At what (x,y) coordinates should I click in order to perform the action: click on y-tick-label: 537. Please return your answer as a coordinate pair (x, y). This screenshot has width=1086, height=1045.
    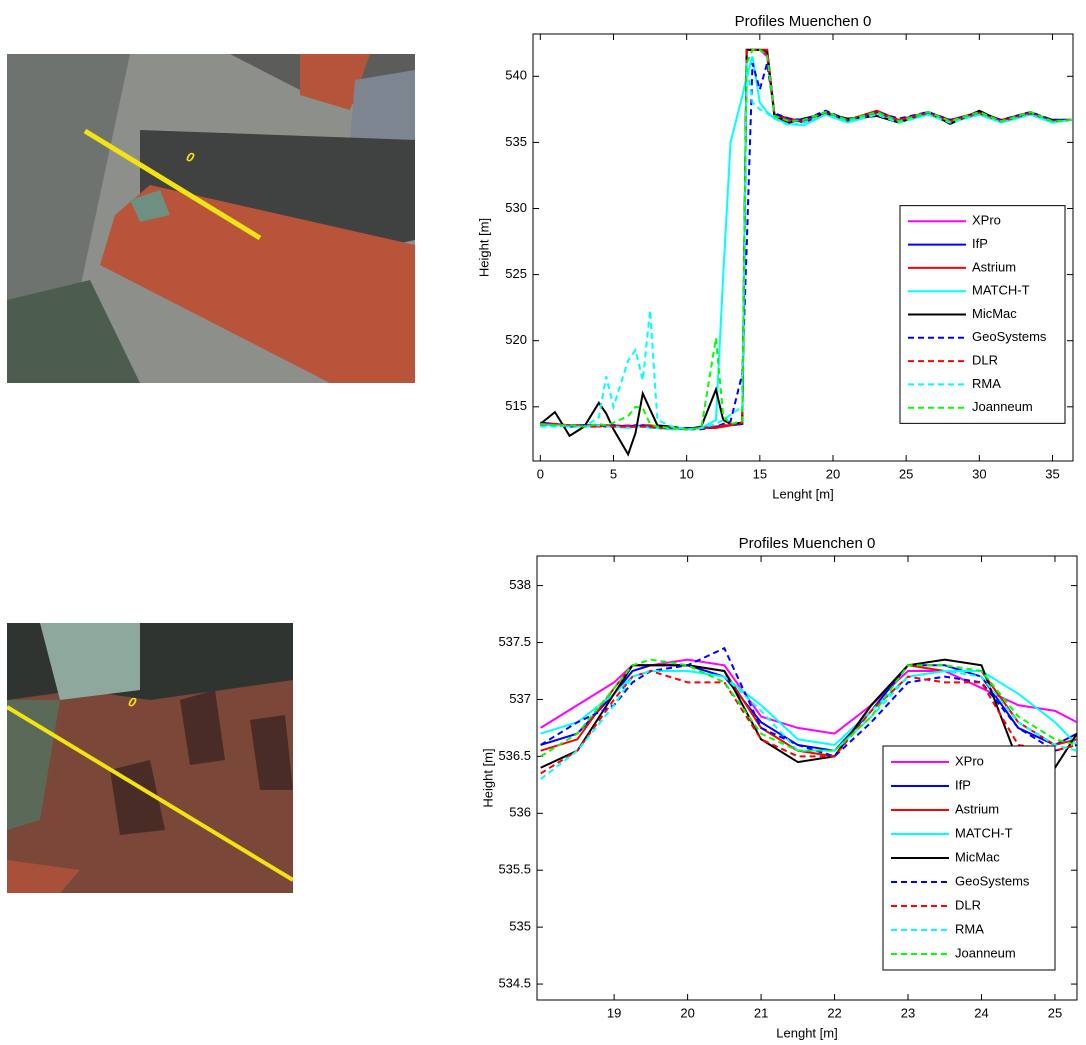
    Looking at the image, I should click on (520, 698).